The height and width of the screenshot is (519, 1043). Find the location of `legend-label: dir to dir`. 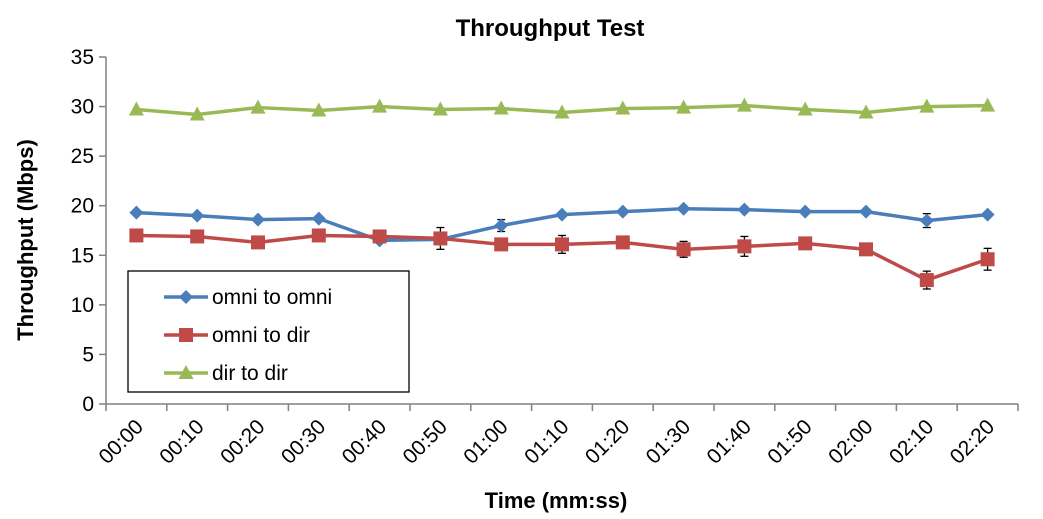

legend-label: dir to dir is located at coordinates (250, 373).